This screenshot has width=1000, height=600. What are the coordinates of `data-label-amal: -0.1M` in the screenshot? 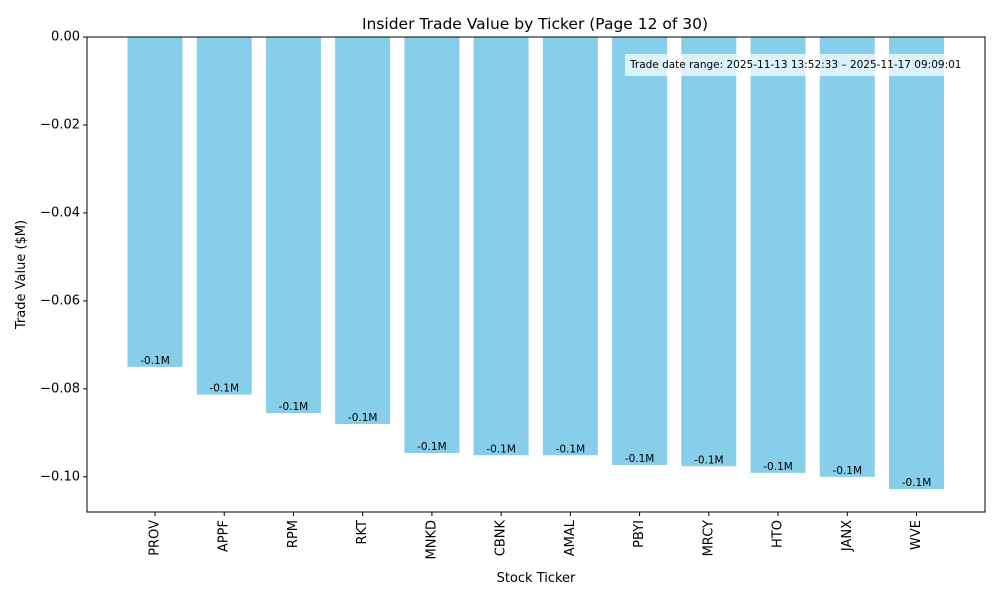 It's located at (571, 449).